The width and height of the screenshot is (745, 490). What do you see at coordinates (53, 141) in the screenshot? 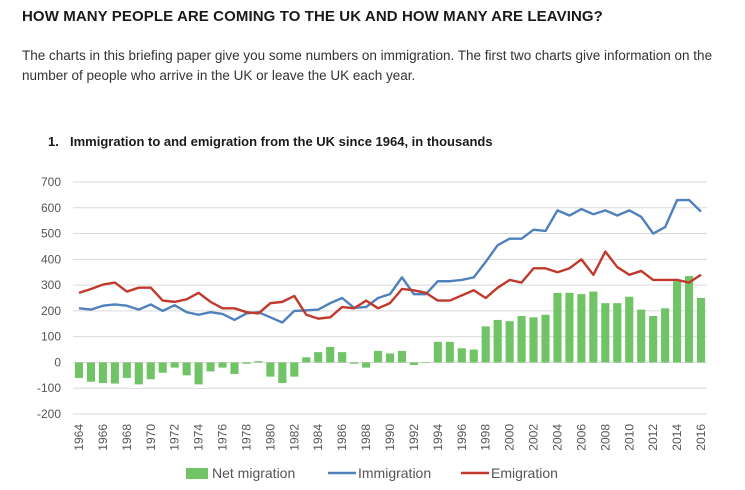
I see `chart-heading-number: 1.` at bounding box center [53, 141].